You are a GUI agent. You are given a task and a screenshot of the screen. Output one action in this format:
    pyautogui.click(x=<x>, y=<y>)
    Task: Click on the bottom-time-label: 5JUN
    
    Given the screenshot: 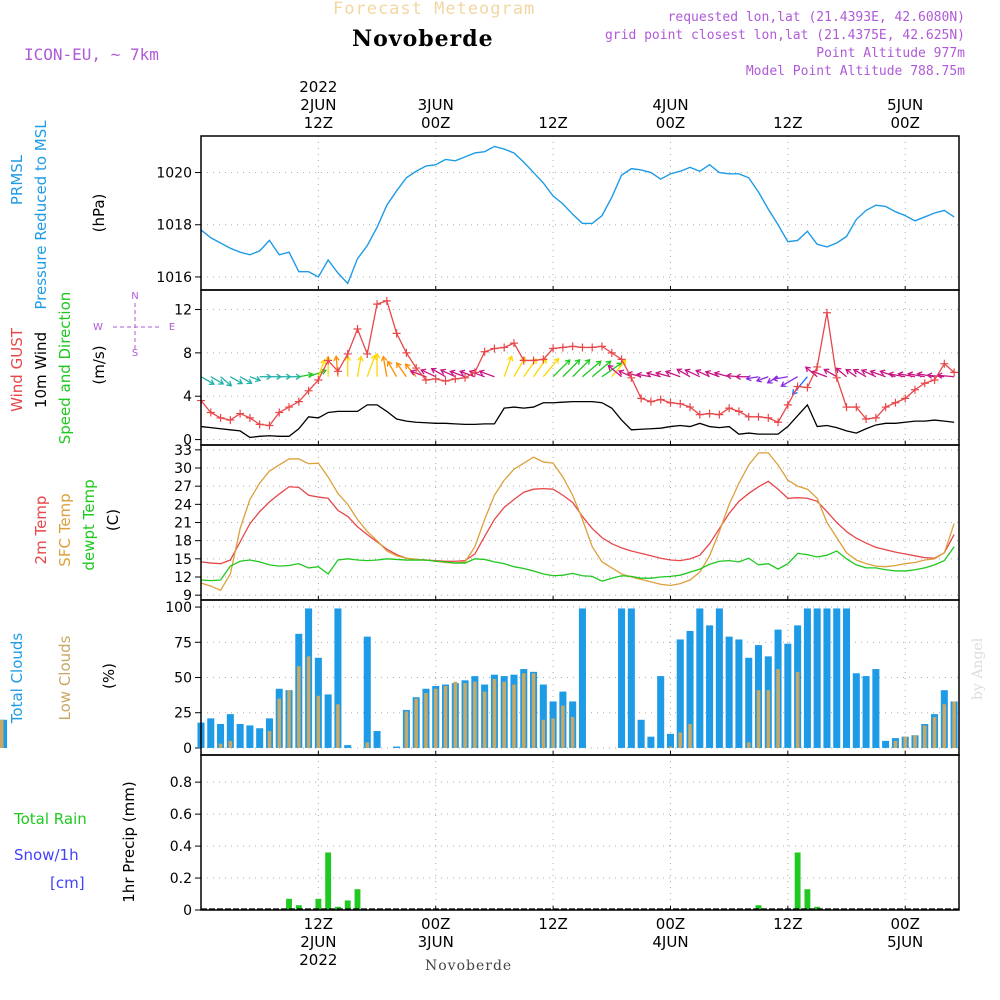 What is the action you would take?
    pyautogui.click(x=905, y=942)
    